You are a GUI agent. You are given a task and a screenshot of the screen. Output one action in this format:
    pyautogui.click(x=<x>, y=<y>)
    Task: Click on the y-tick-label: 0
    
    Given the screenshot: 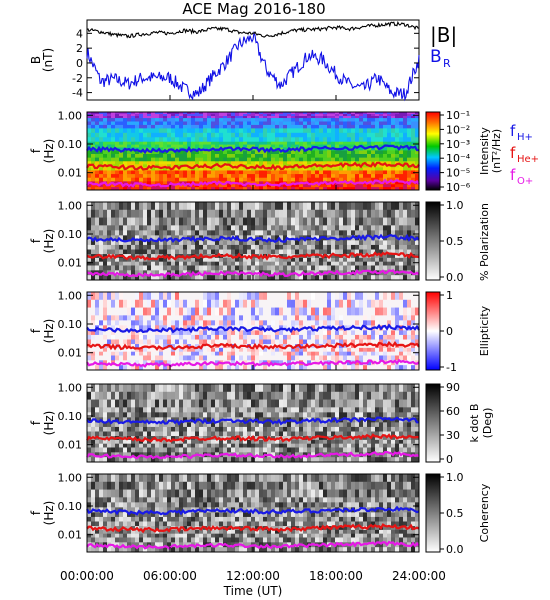 What is the action you would take?
    pyautogui.click(x=79, y=63)
    